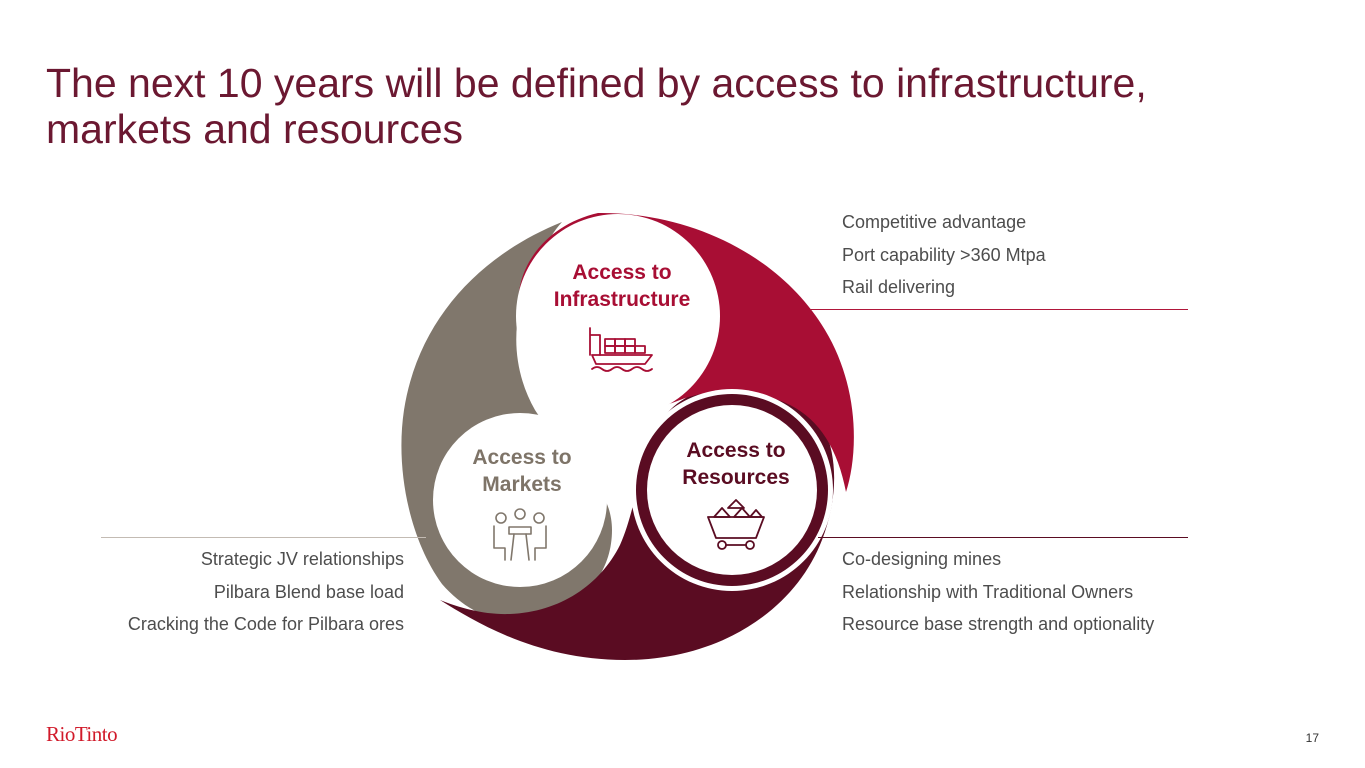  What do you see at coordinates (263, 537) in the screenshot?
I see `markets-divider` at bounding box center [263, 537].